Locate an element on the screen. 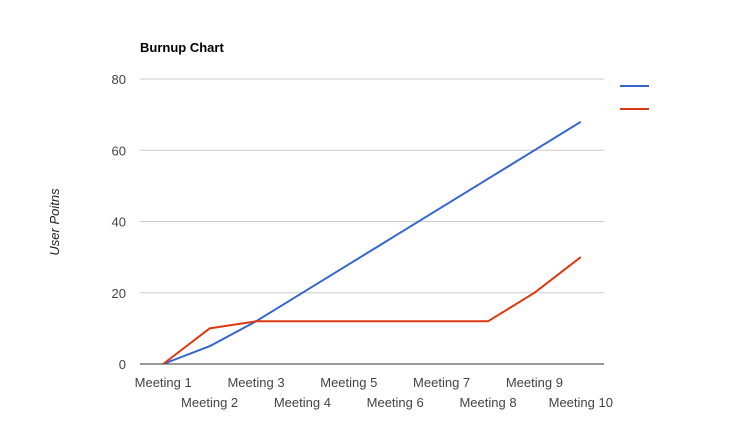 This screenshot has width=743, height=446. y-tick-label-2: 40 is located at coordinates (119, 222).